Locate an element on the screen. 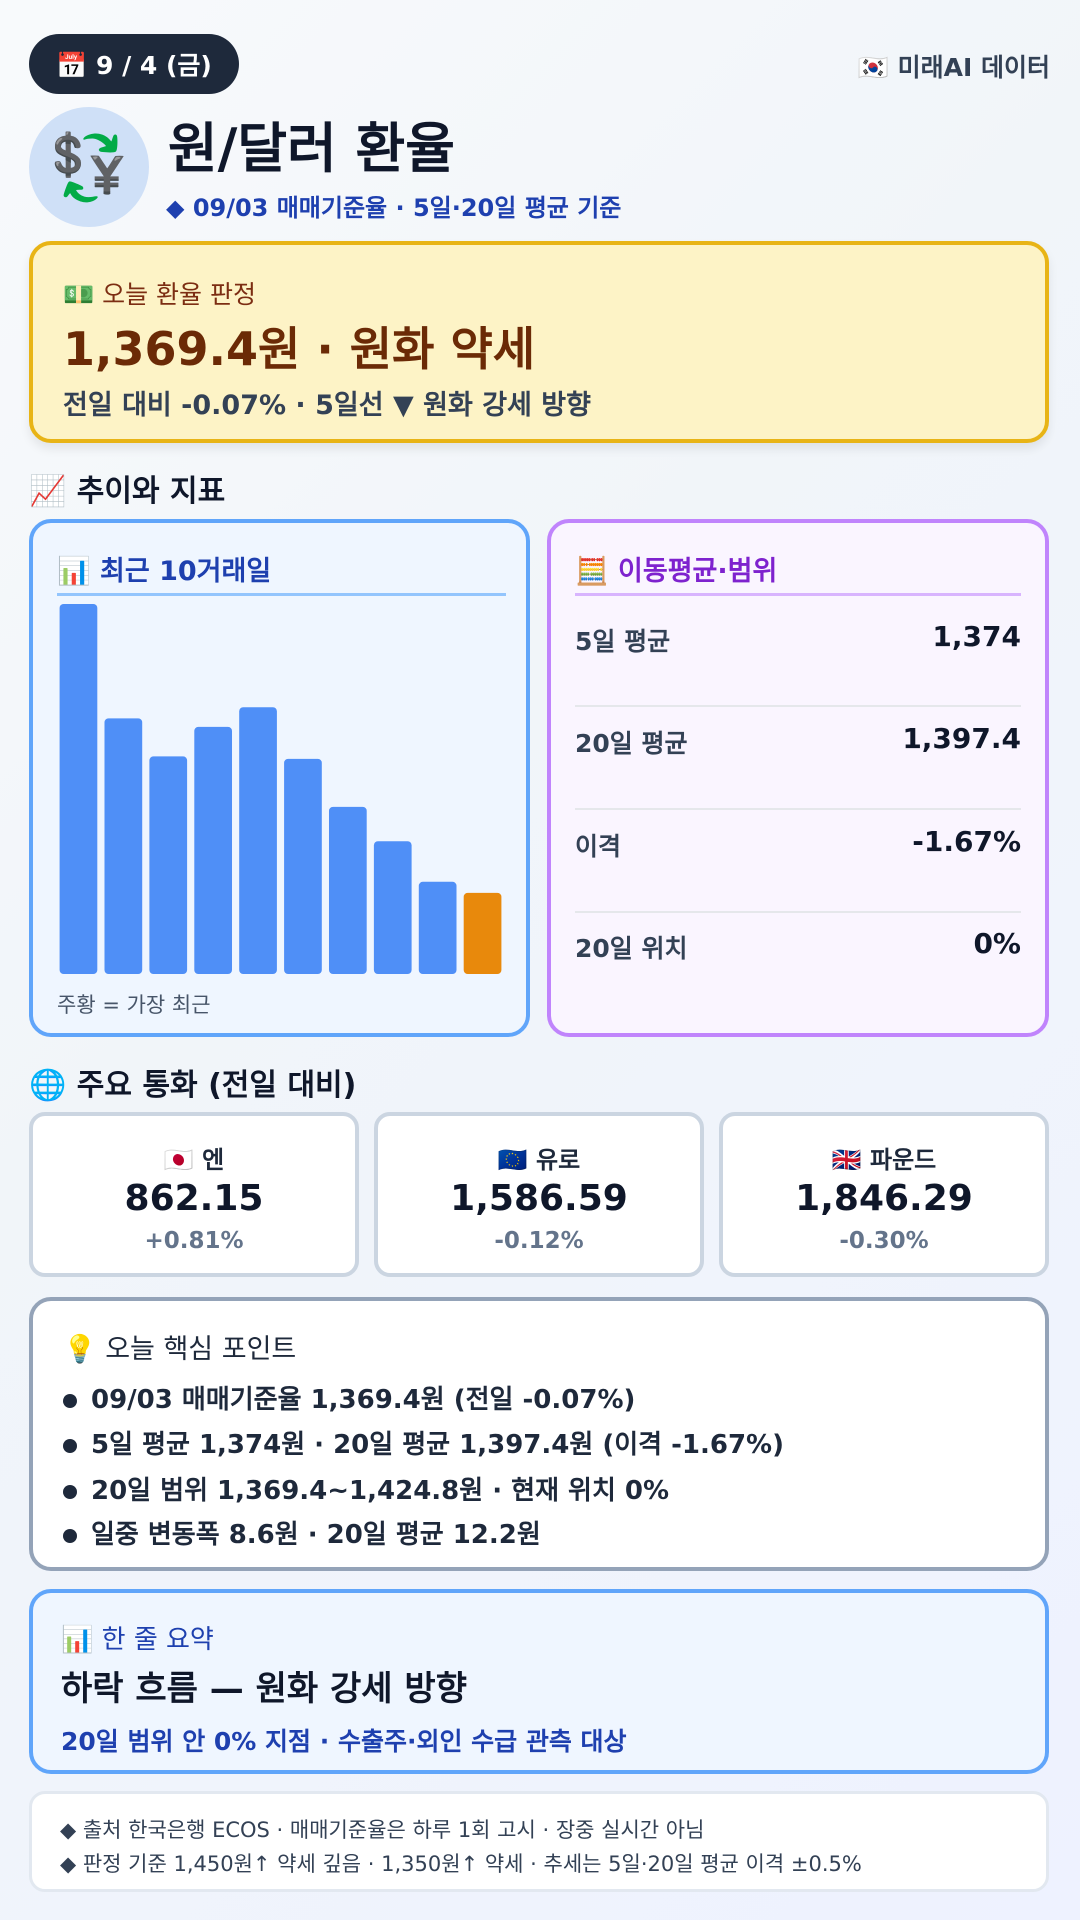 The height and width of the screenshot is (1920, 1080). chart-title: 📊 최근 10거래일 is located at coordinates (164, 571).